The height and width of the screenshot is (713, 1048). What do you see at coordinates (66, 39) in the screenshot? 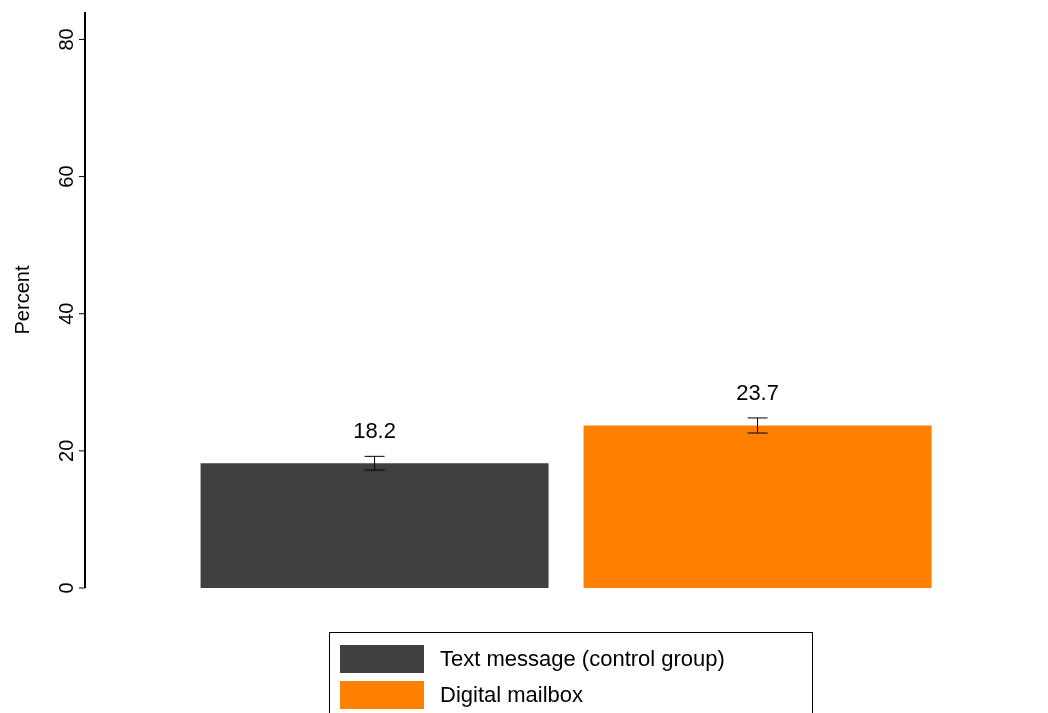
I see `y-tick-label: 80` at bounding box center [66, 39].